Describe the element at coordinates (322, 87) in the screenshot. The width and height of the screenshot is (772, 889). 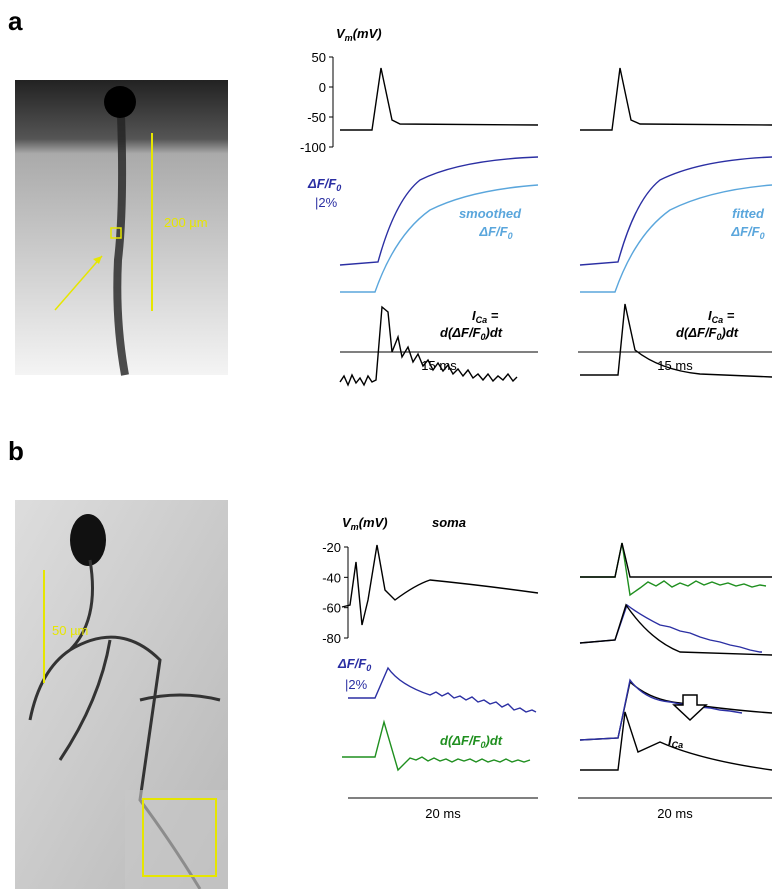
I see `y-tick-label: 0` at that location.